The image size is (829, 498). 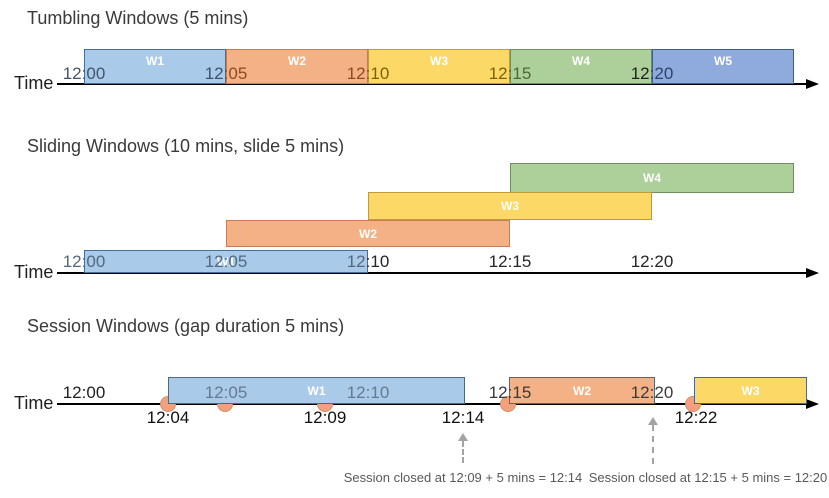 I want to click on section-title-sliding: Sliding Windows (10 mins, slide 5 mins), so click(x=186, y=146).